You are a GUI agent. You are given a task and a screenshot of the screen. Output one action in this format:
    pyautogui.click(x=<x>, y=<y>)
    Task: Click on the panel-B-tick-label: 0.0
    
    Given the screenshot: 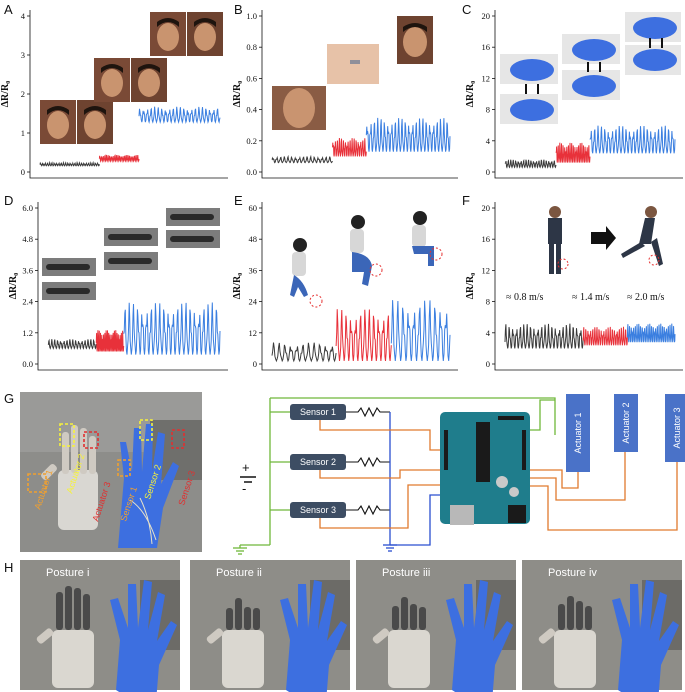 What is the action you would take?
    pyautogui.click(x=251, y=172)
    